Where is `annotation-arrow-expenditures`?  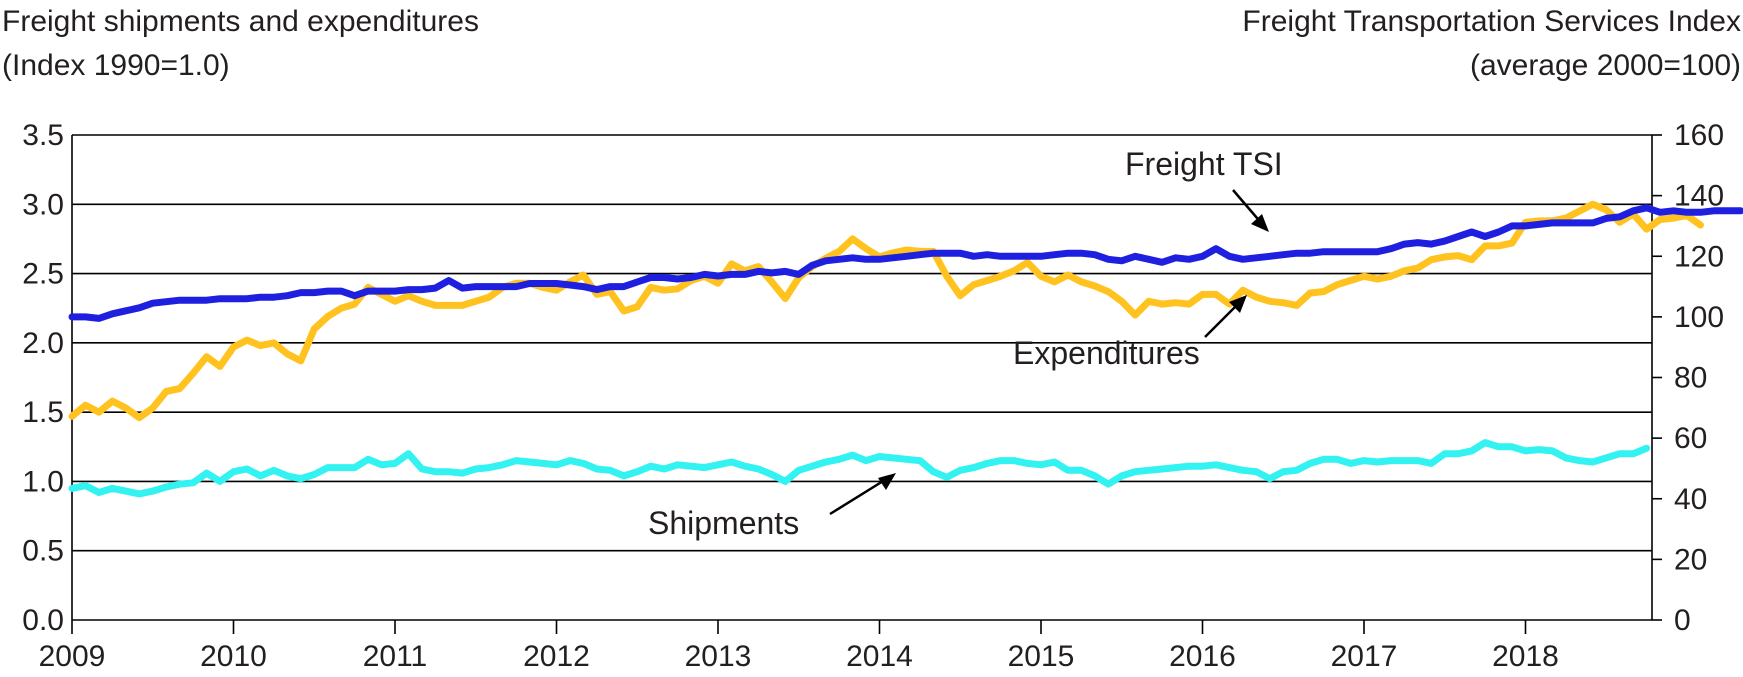 annotation-arrow-expenditures is located at coordinates (1222, 319).